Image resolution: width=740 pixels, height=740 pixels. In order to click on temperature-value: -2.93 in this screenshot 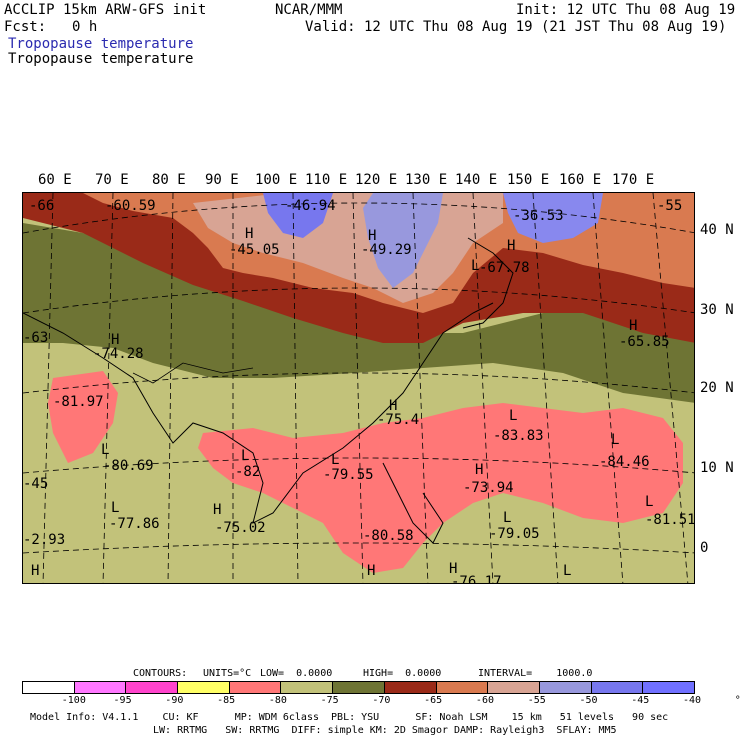, I will do `click(44, 540)`.